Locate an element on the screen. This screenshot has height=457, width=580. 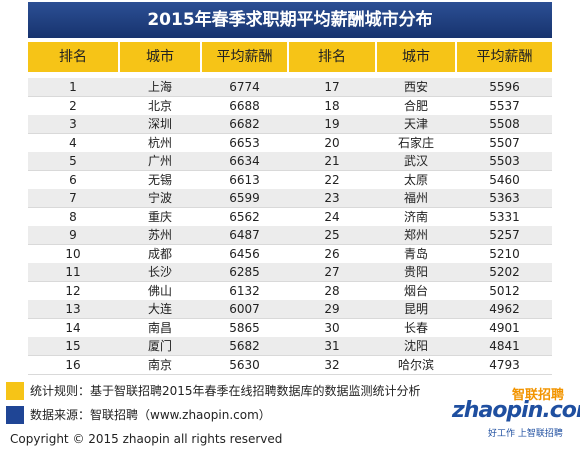
cell: 19 is located at coordinates (332, 124).